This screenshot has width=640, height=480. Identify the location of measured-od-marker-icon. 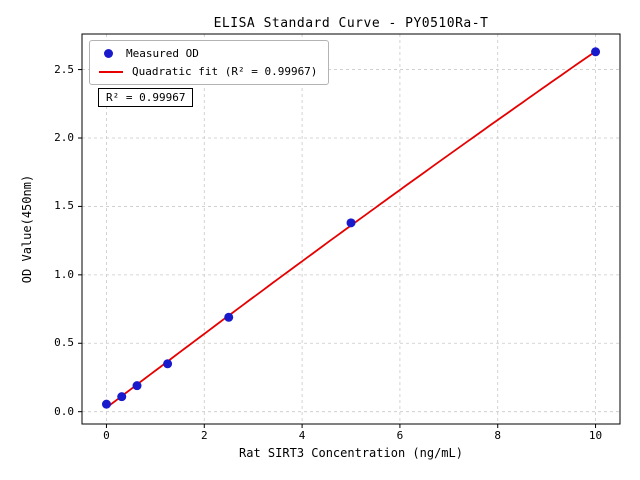
(108, 53).